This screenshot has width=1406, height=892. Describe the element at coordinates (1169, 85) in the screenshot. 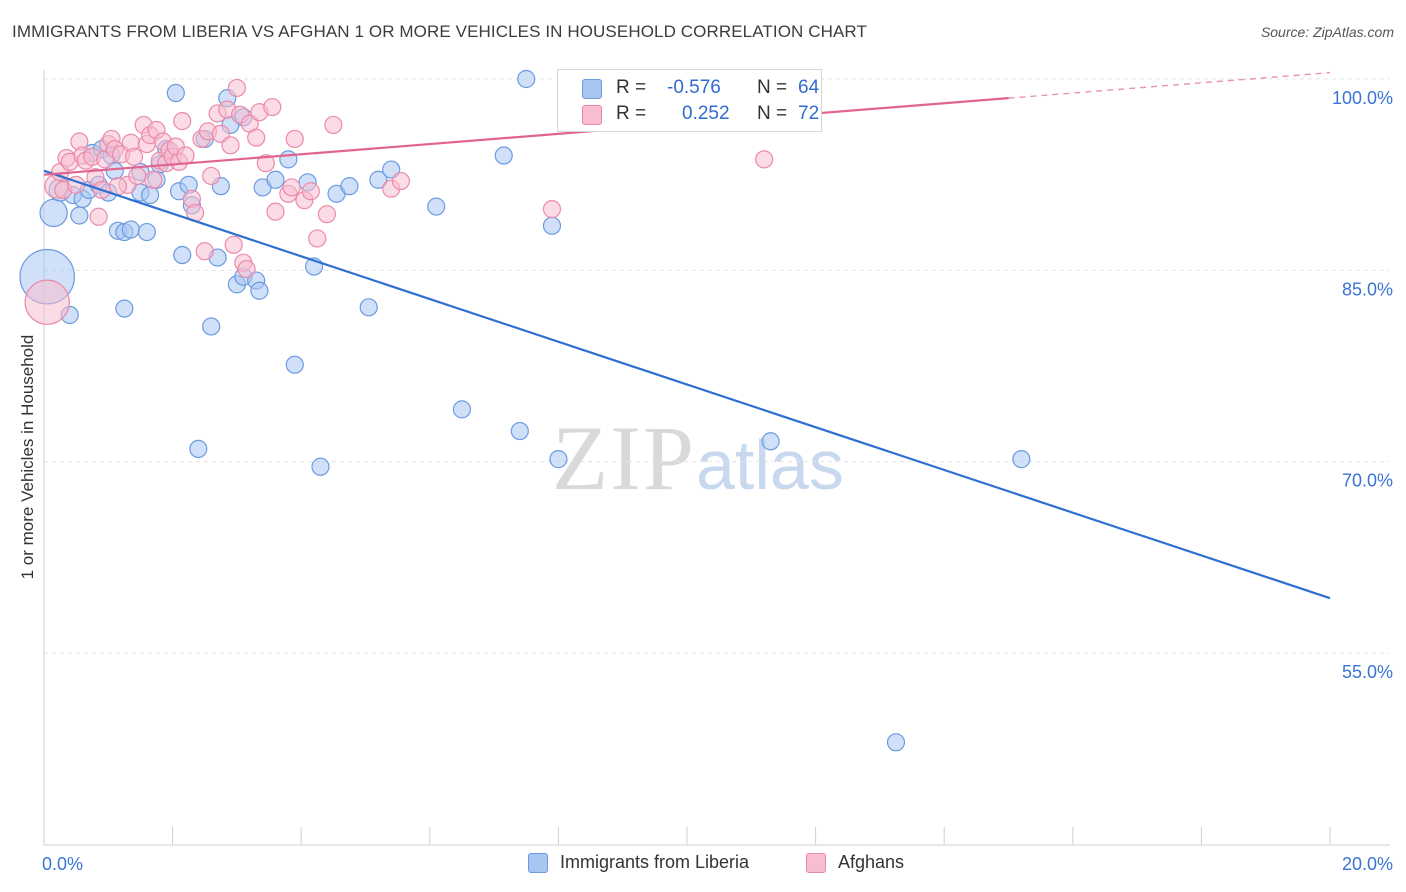

I see `afghans-trend-extension` at that location.